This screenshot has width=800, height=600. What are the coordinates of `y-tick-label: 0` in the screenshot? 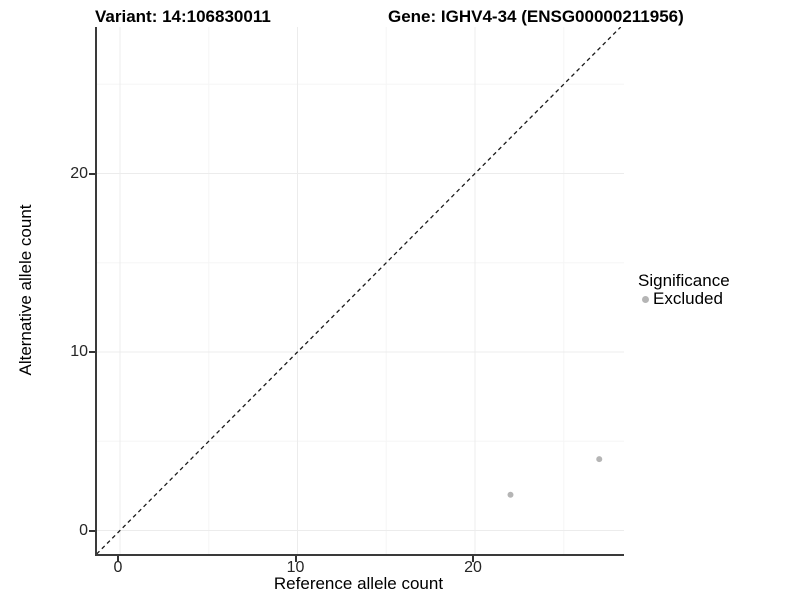 It's located at (83, 530).